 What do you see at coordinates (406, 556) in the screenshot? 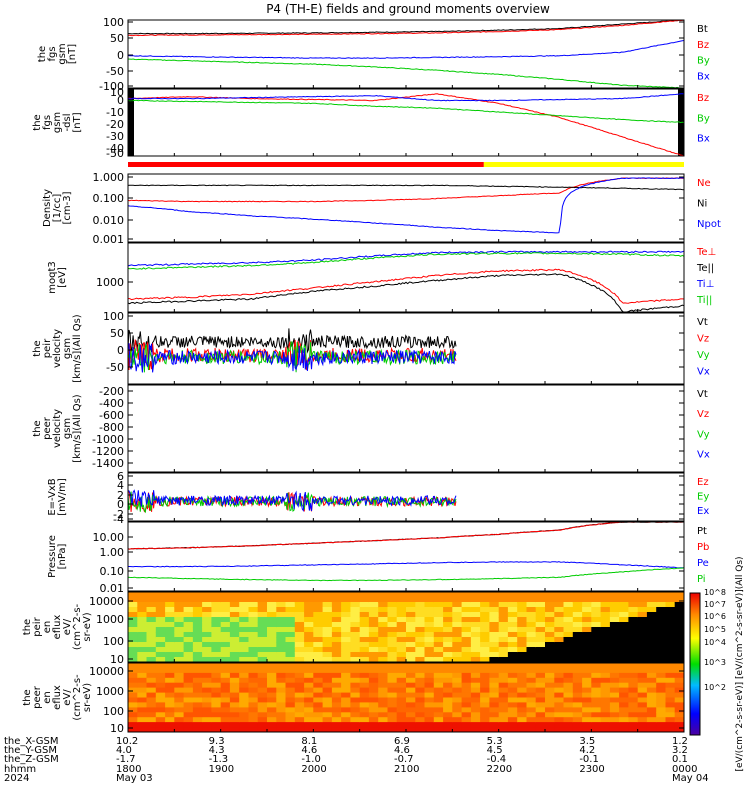
I see `pressure-frame` at bounding box center [406, 556].